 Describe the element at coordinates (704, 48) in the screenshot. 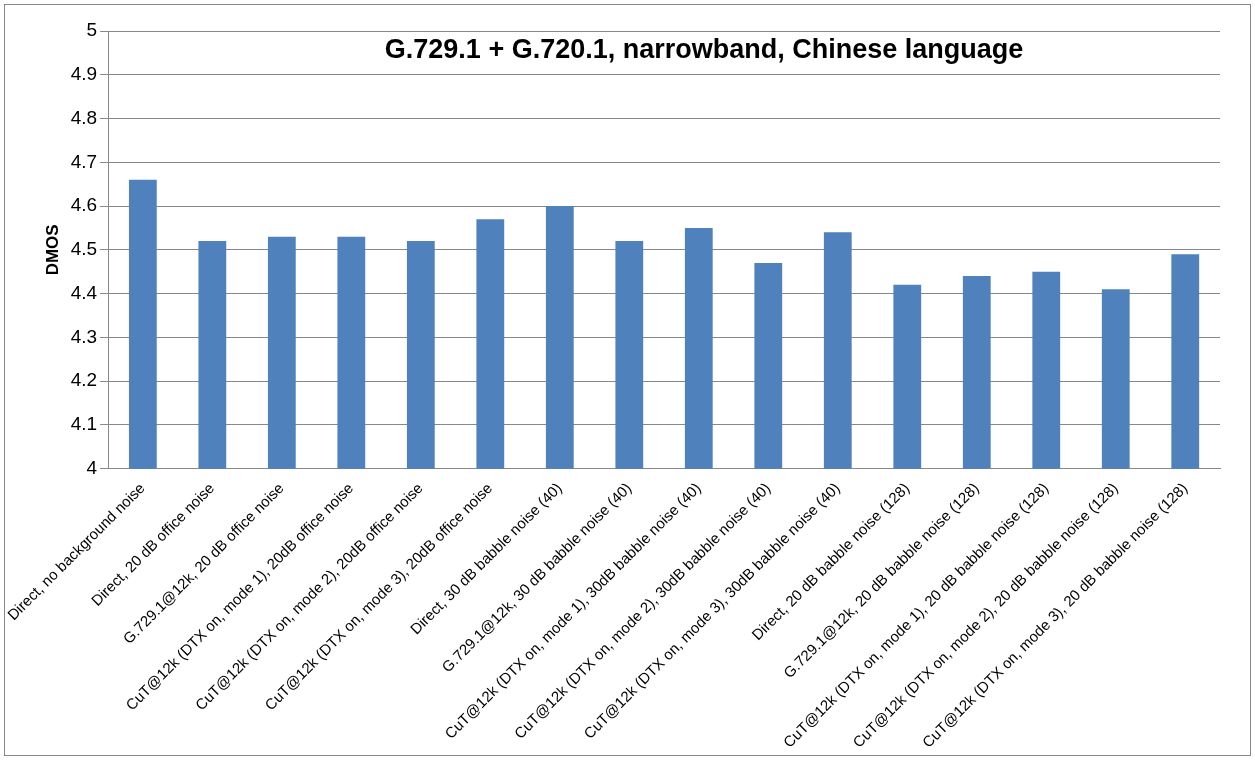

I see `chart-title: G.729.1 + G.720.1, narrowband, Chinese language` at that location.